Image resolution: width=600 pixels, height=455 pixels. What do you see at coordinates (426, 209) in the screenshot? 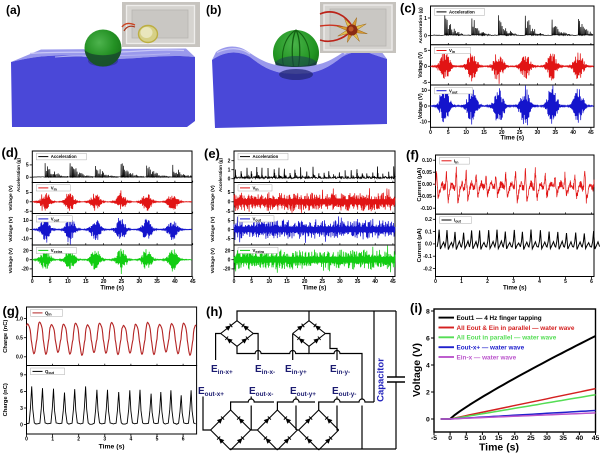
I see `svg-text: -0.10` at bounding box center [426, 209].